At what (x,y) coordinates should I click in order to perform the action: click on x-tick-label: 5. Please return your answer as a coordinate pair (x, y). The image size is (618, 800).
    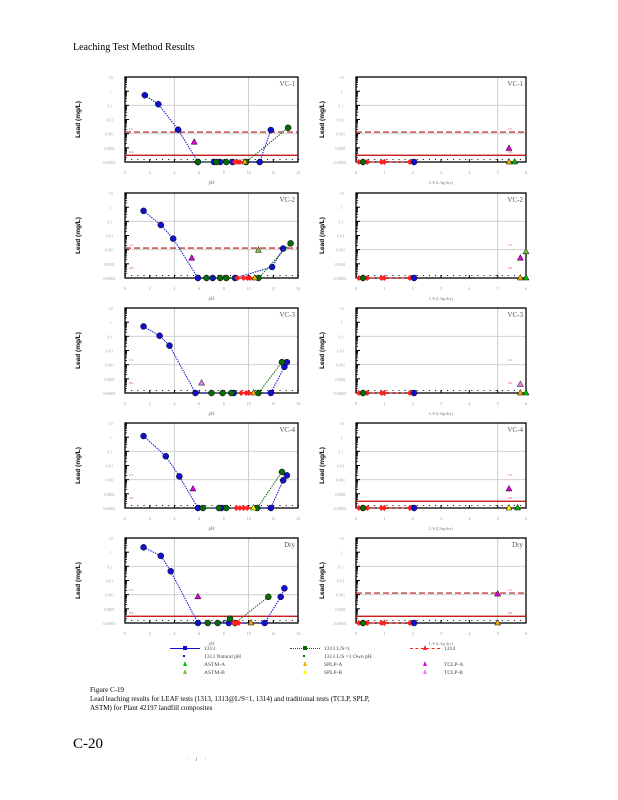
    Looking at the image, I should click on (498, 518).